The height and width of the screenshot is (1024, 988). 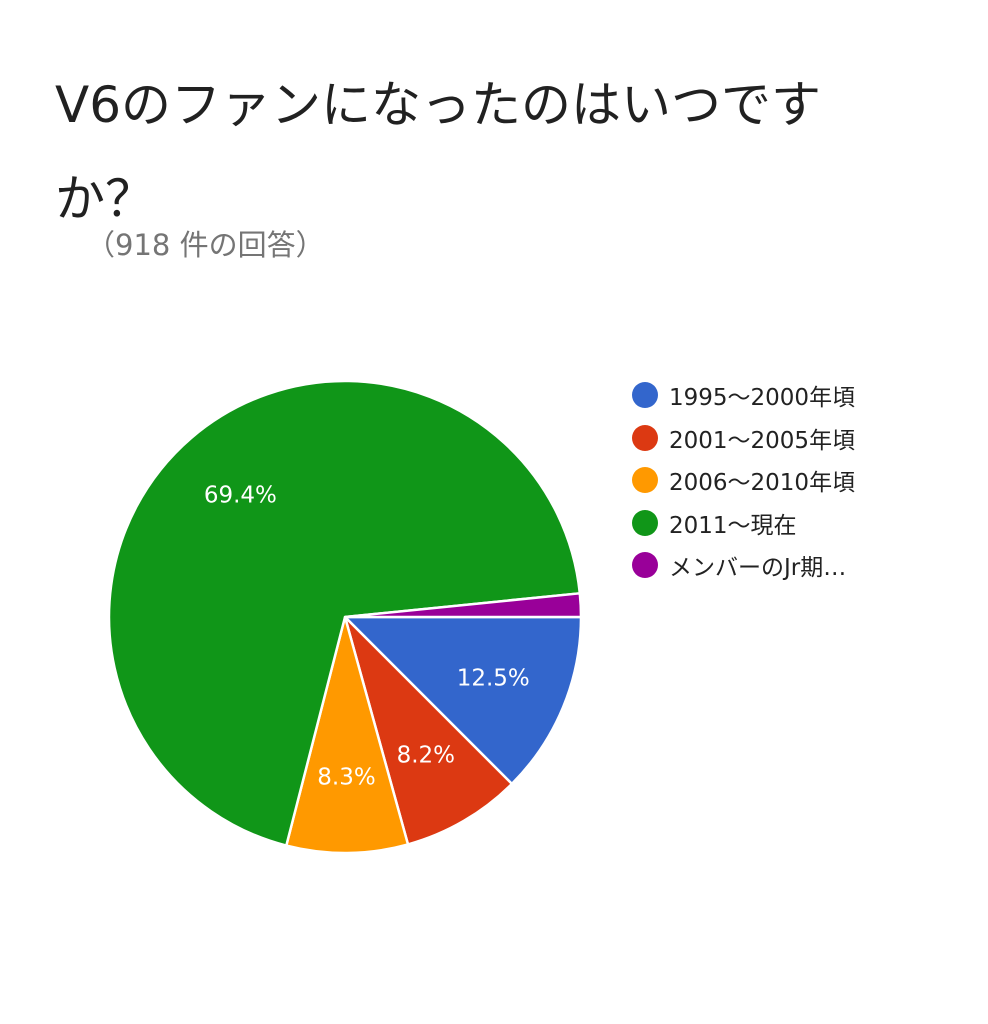 What do you see at coordinates (240, 495) in the screenshot?
I see `slice-label: 69.4%` at bounding box center [240, 495].